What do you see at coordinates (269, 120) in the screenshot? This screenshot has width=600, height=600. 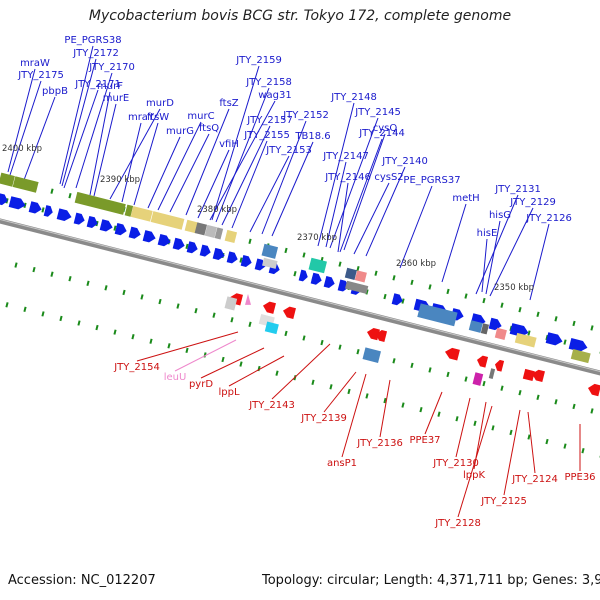 I see `gene-label: JTY_2157` at bounding box center [269, 120].